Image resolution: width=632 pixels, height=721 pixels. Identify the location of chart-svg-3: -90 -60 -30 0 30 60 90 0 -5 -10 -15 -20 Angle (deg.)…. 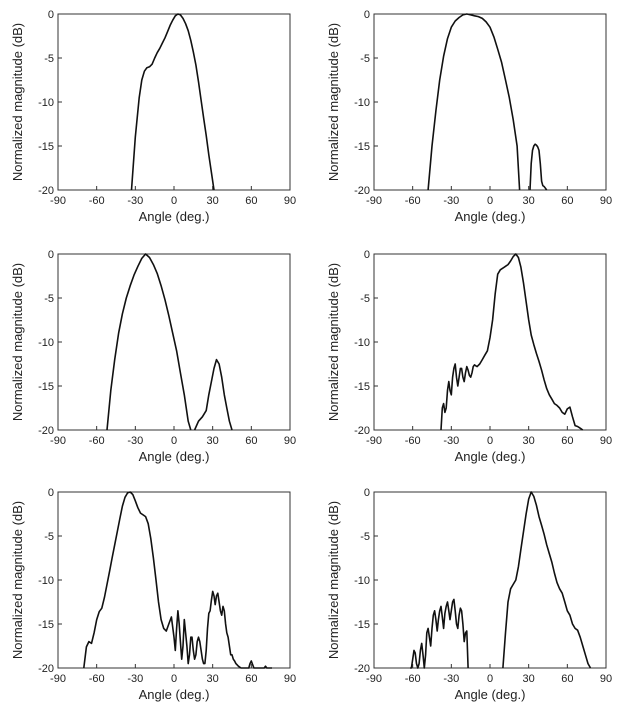
(153, 356).